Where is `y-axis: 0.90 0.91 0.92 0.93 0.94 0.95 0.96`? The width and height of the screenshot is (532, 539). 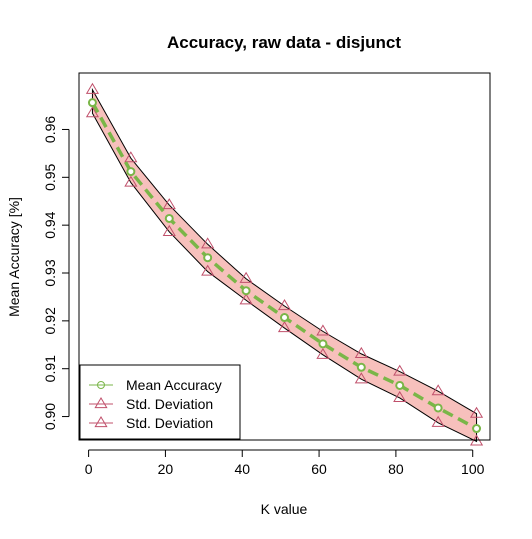 y-axis: 0.90 0.91 0.92 0.93 0.94 0.95 0.96 is located at coordinates (56, 273).